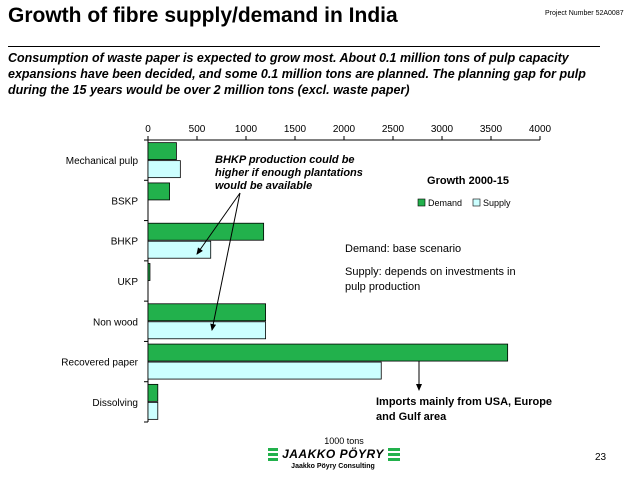 Image resolution: width=638 pixels, height=478 pixels. What do you see at coordinates (333, 466) in the screenshot?
I see `logo-subtitle: Jaakko Pöyry Consulting` at bounding box center [333, 466].